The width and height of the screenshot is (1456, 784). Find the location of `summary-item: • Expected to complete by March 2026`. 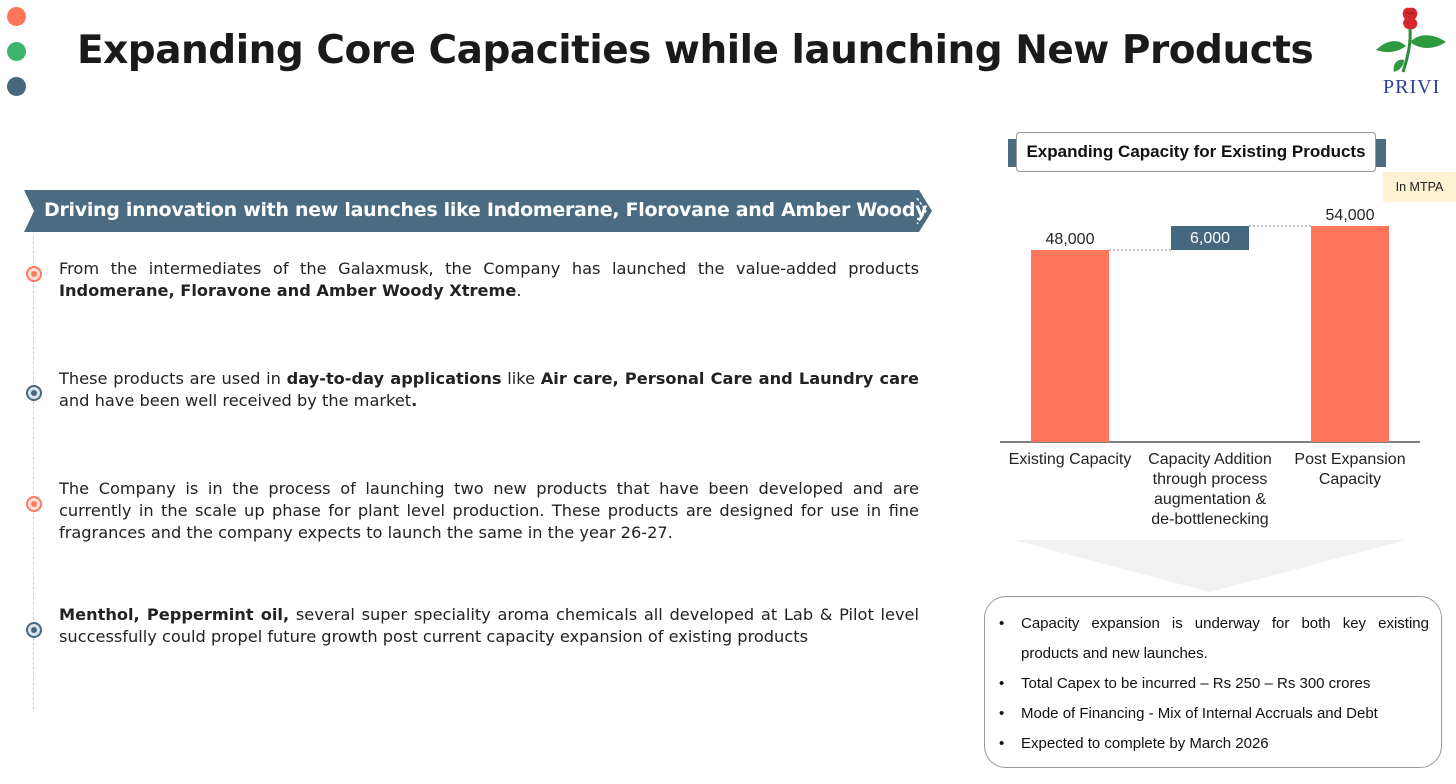

summary-item: • Expected to complete by March 2026 is located at coordinates (1214, 744).